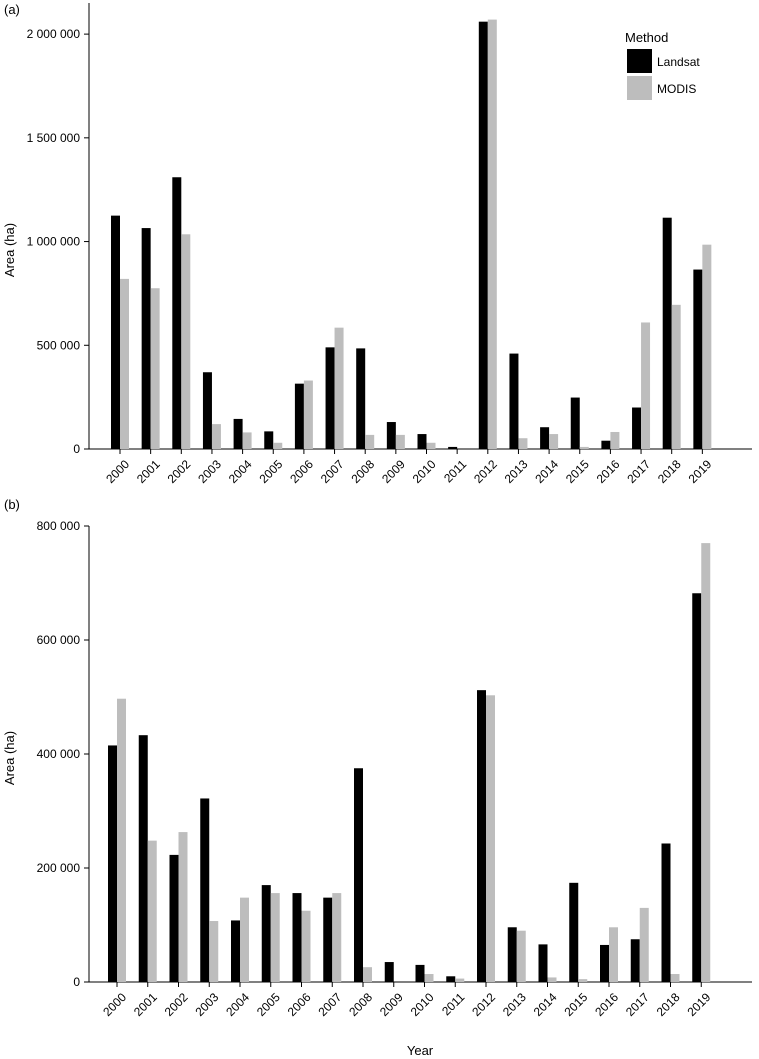  What do you see at coordinates (183, 907) in the screenshot?
I see `bar-modis-2002` at bounding box center [183, 907].